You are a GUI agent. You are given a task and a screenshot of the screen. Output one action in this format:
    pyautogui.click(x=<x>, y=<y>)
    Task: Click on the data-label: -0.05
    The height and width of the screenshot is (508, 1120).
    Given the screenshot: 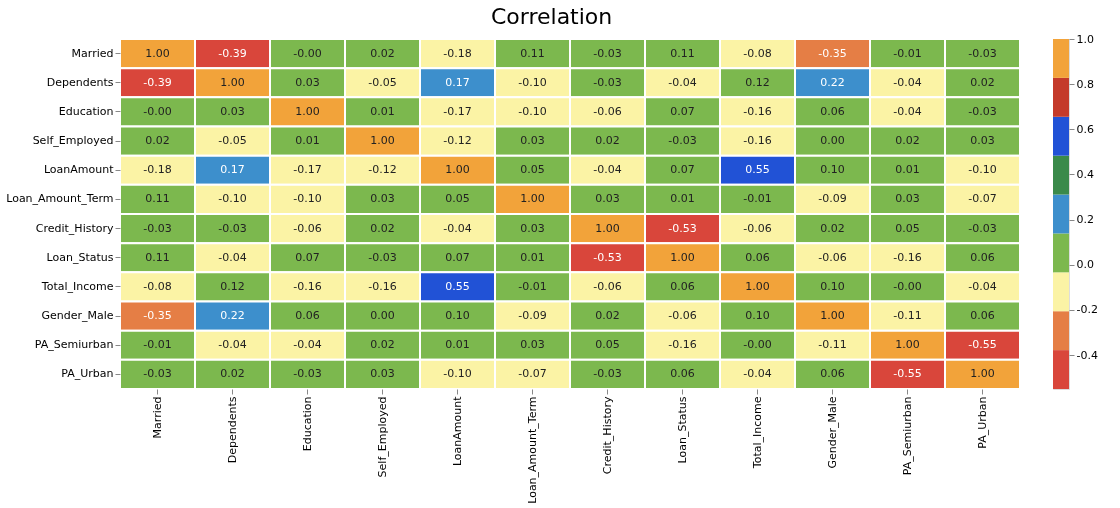 What is the action you would take?
    pyautogui.click(x=232, y=141)
    